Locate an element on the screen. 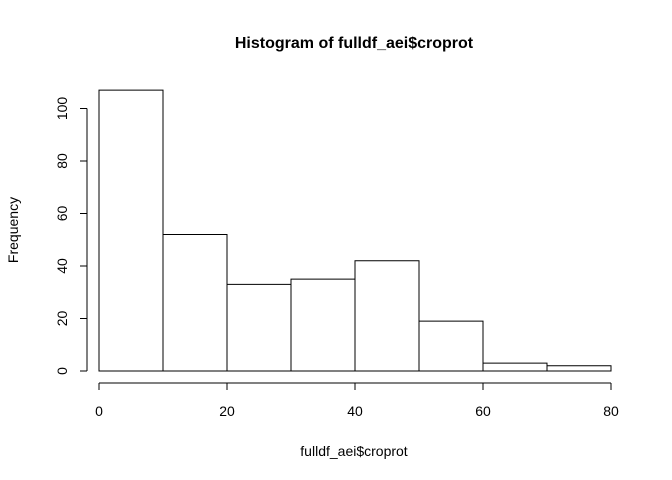  x-axis-label: fulldf_aei$croprot is located at coordinates (354, 451).